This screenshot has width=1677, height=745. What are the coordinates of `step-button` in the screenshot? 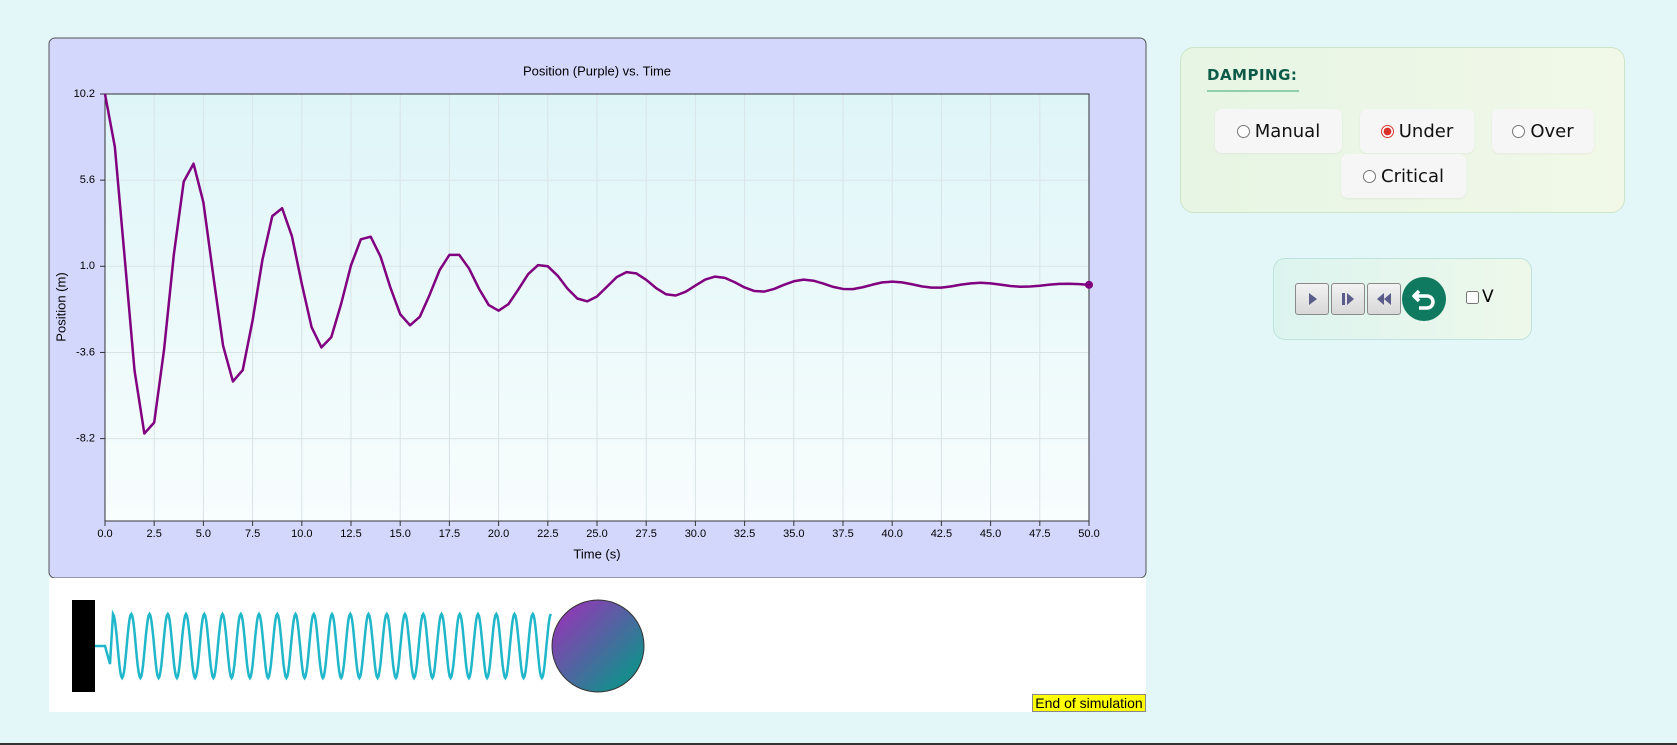 It's located at (1348, 299).